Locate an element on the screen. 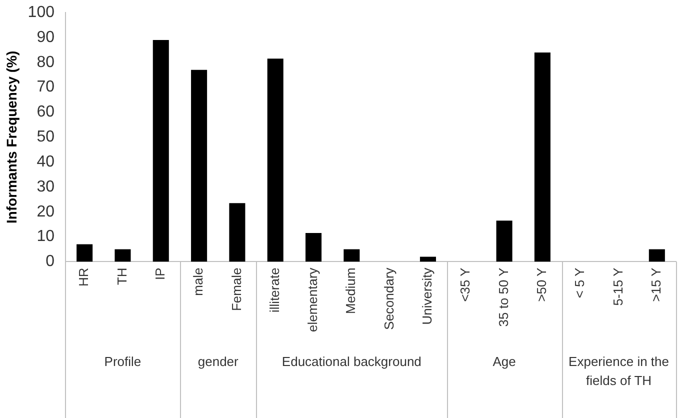 The width and height of the screenshot is (682, 418). text: gender is located at coordinates (219, 362).